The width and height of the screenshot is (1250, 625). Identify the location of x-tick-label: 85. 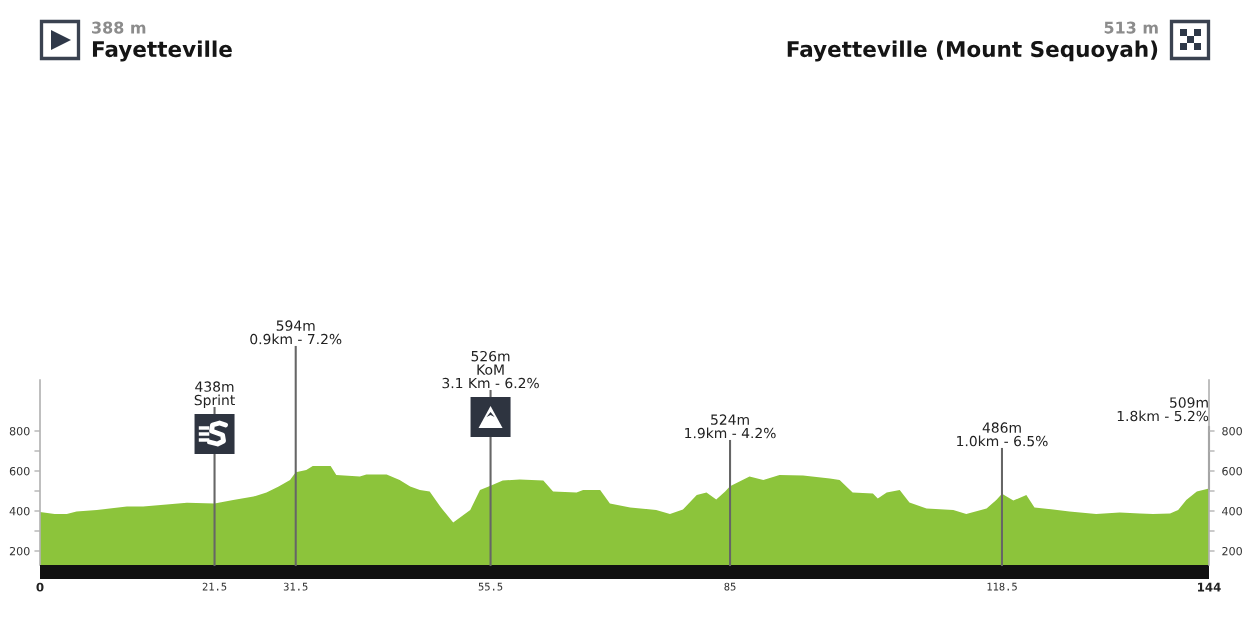
(730, 586).